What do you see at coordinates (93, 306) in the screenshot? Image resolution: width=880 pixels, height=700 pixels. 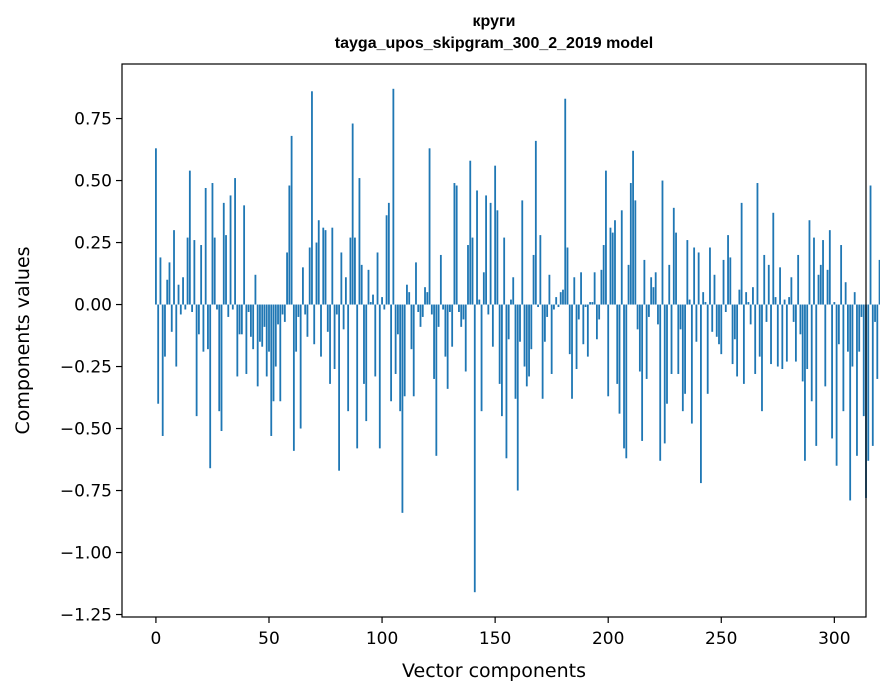 I see `y-tick-label: 0.00` at bounding box center [93, 306].